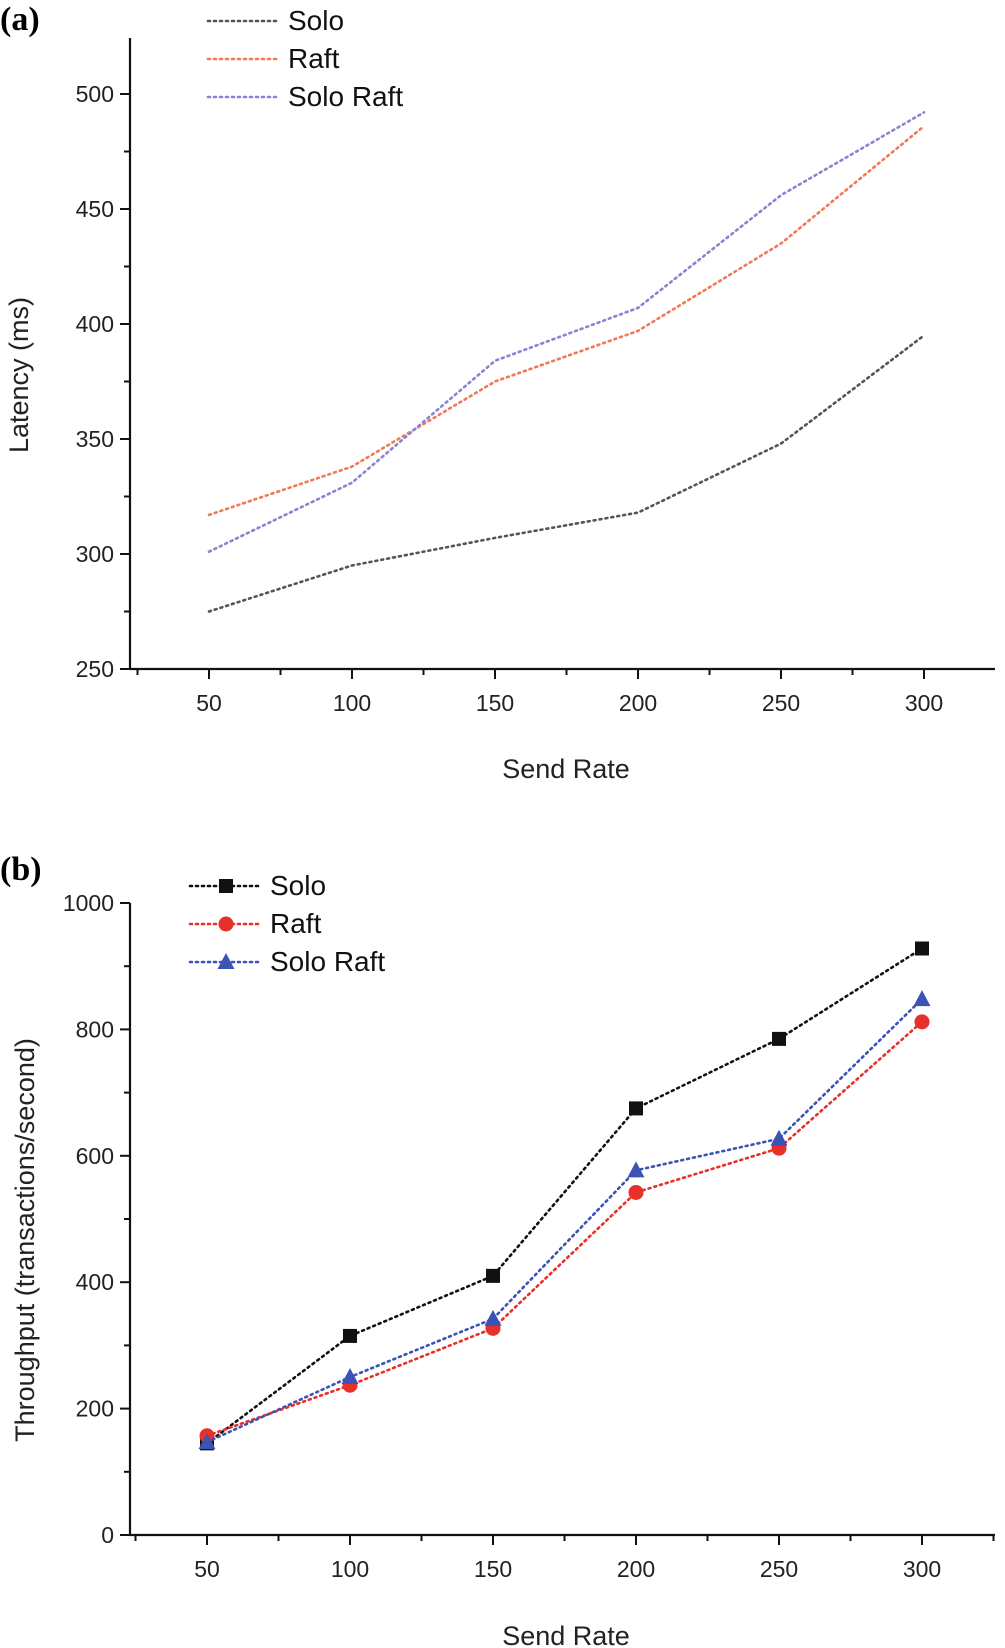  I want to click on y-axis-title: Latency (ms), so click(19, 375).